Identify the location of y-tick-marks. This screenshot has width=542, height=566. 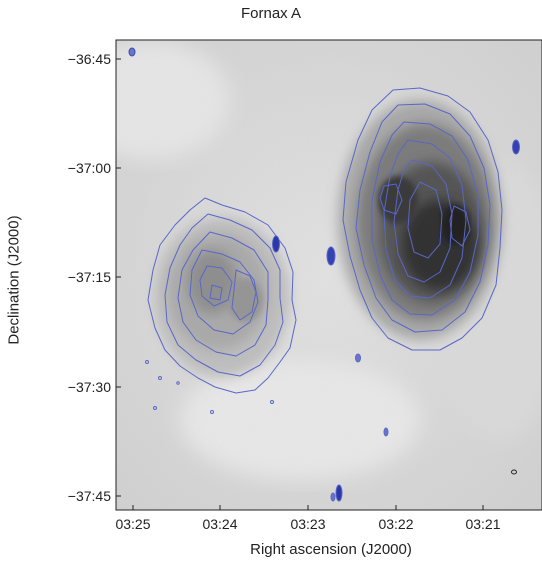
(118, 277).